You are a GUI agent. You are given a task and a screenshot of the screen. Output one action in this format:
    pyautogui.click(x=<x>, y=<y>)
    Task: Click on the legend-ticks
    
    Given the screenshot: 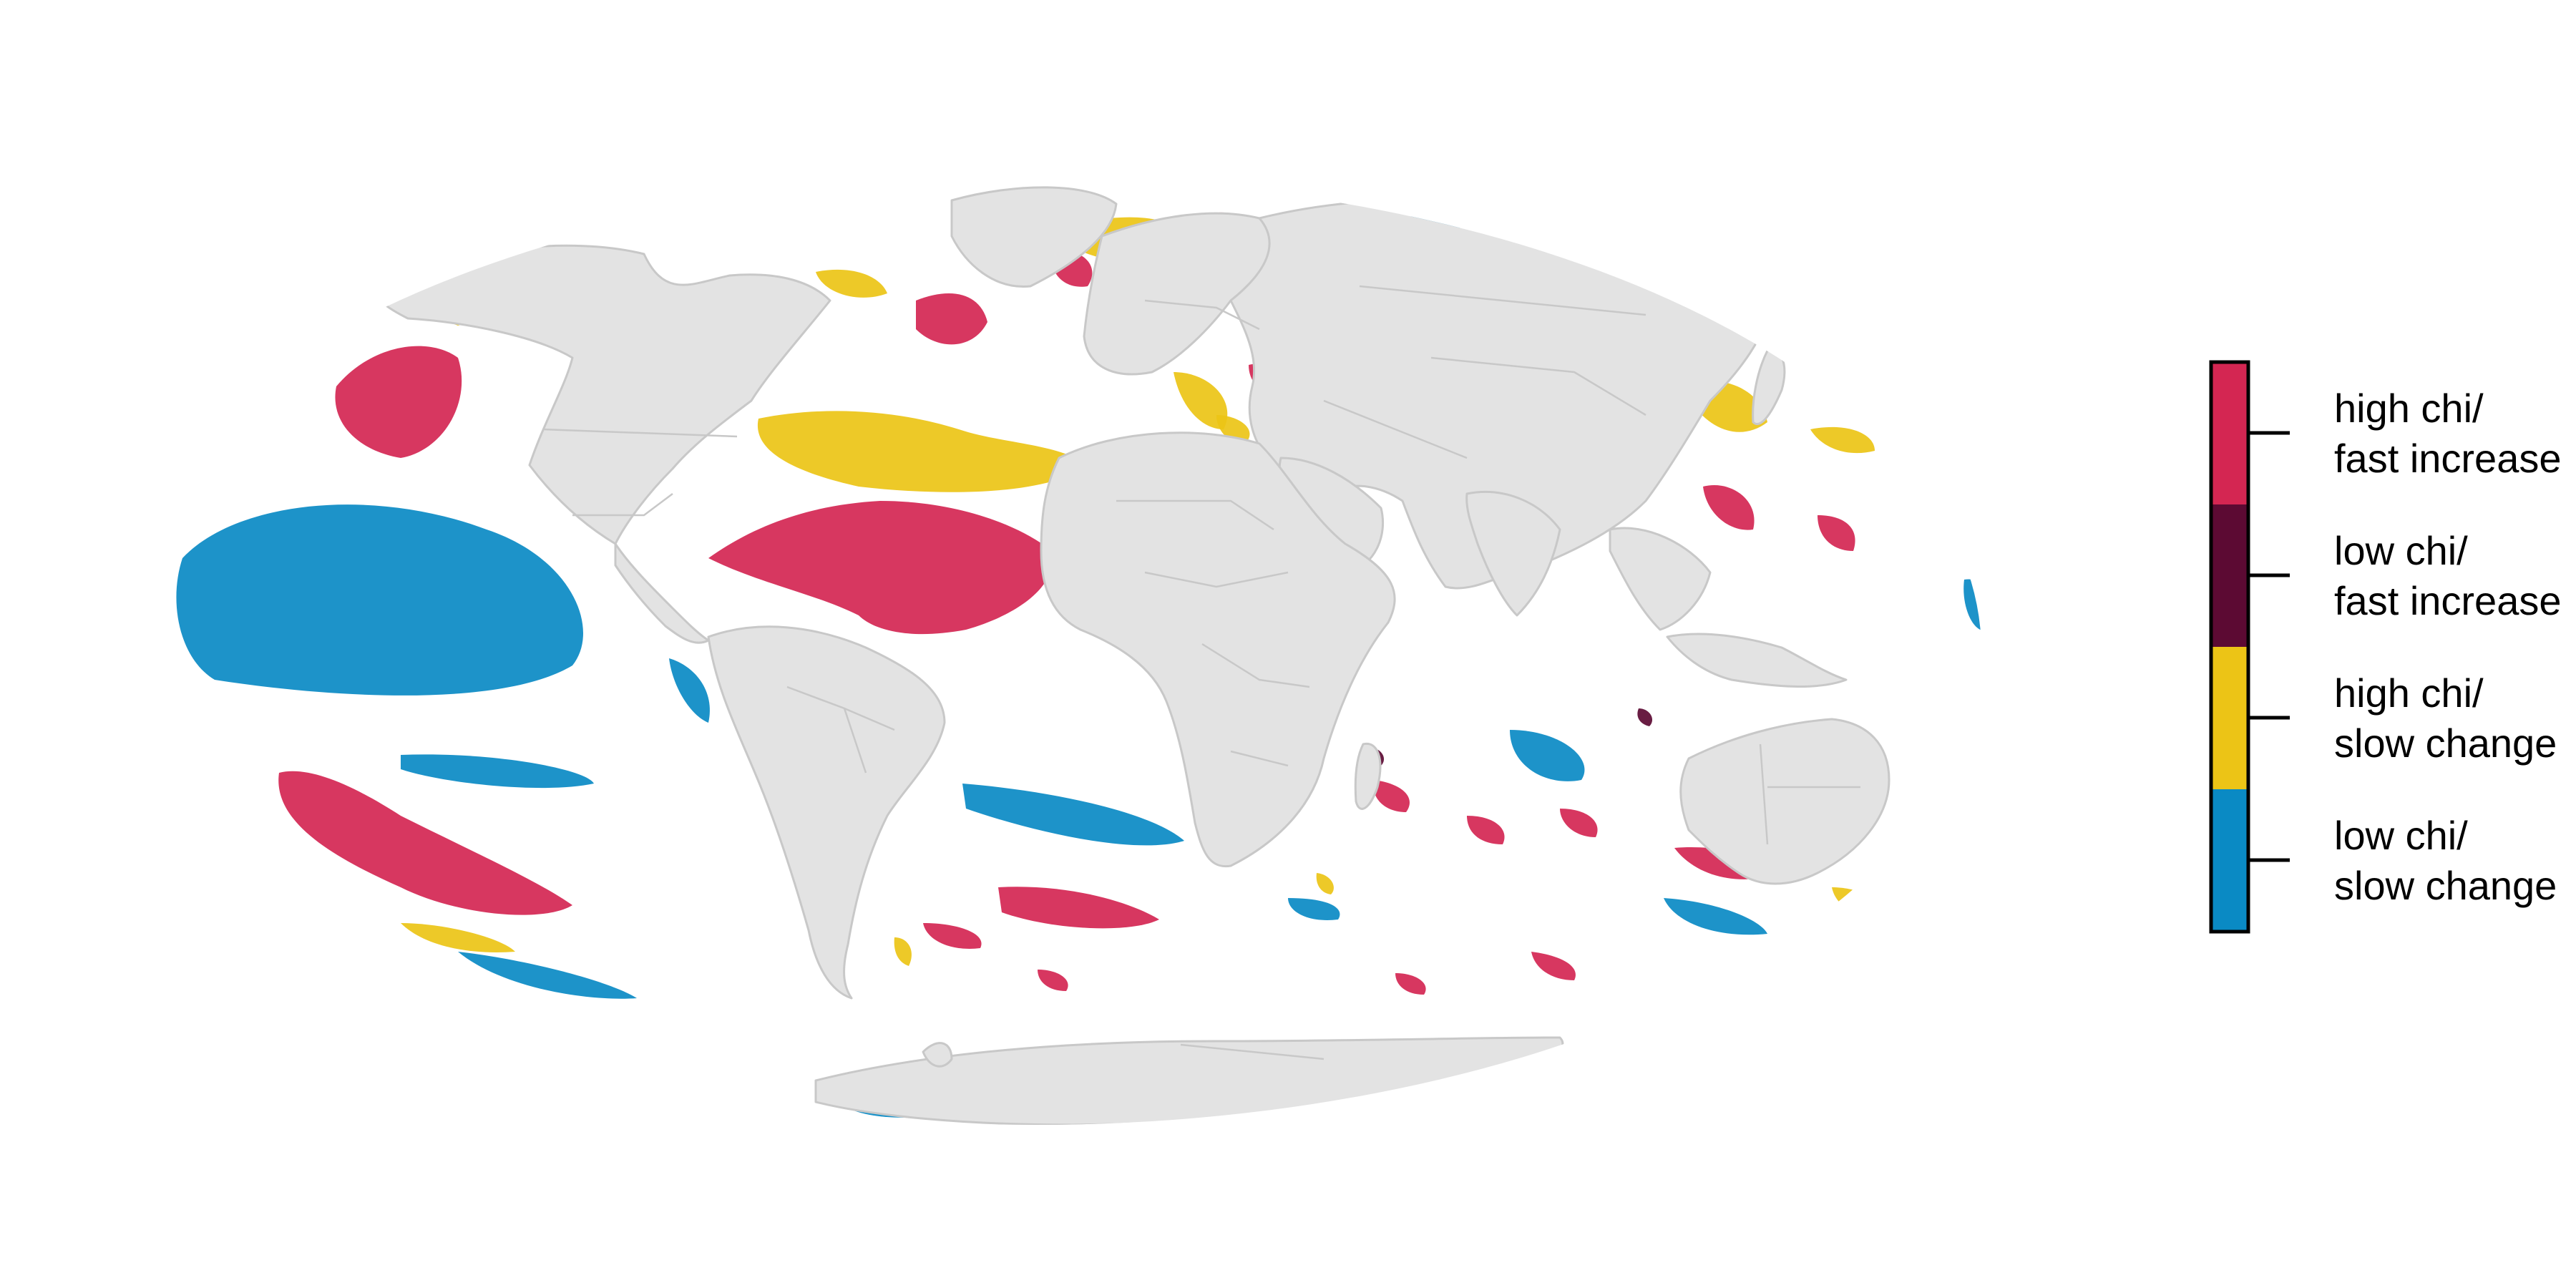 What is the action you would take?
    pyautogui.click(x=2269, y=646)
    